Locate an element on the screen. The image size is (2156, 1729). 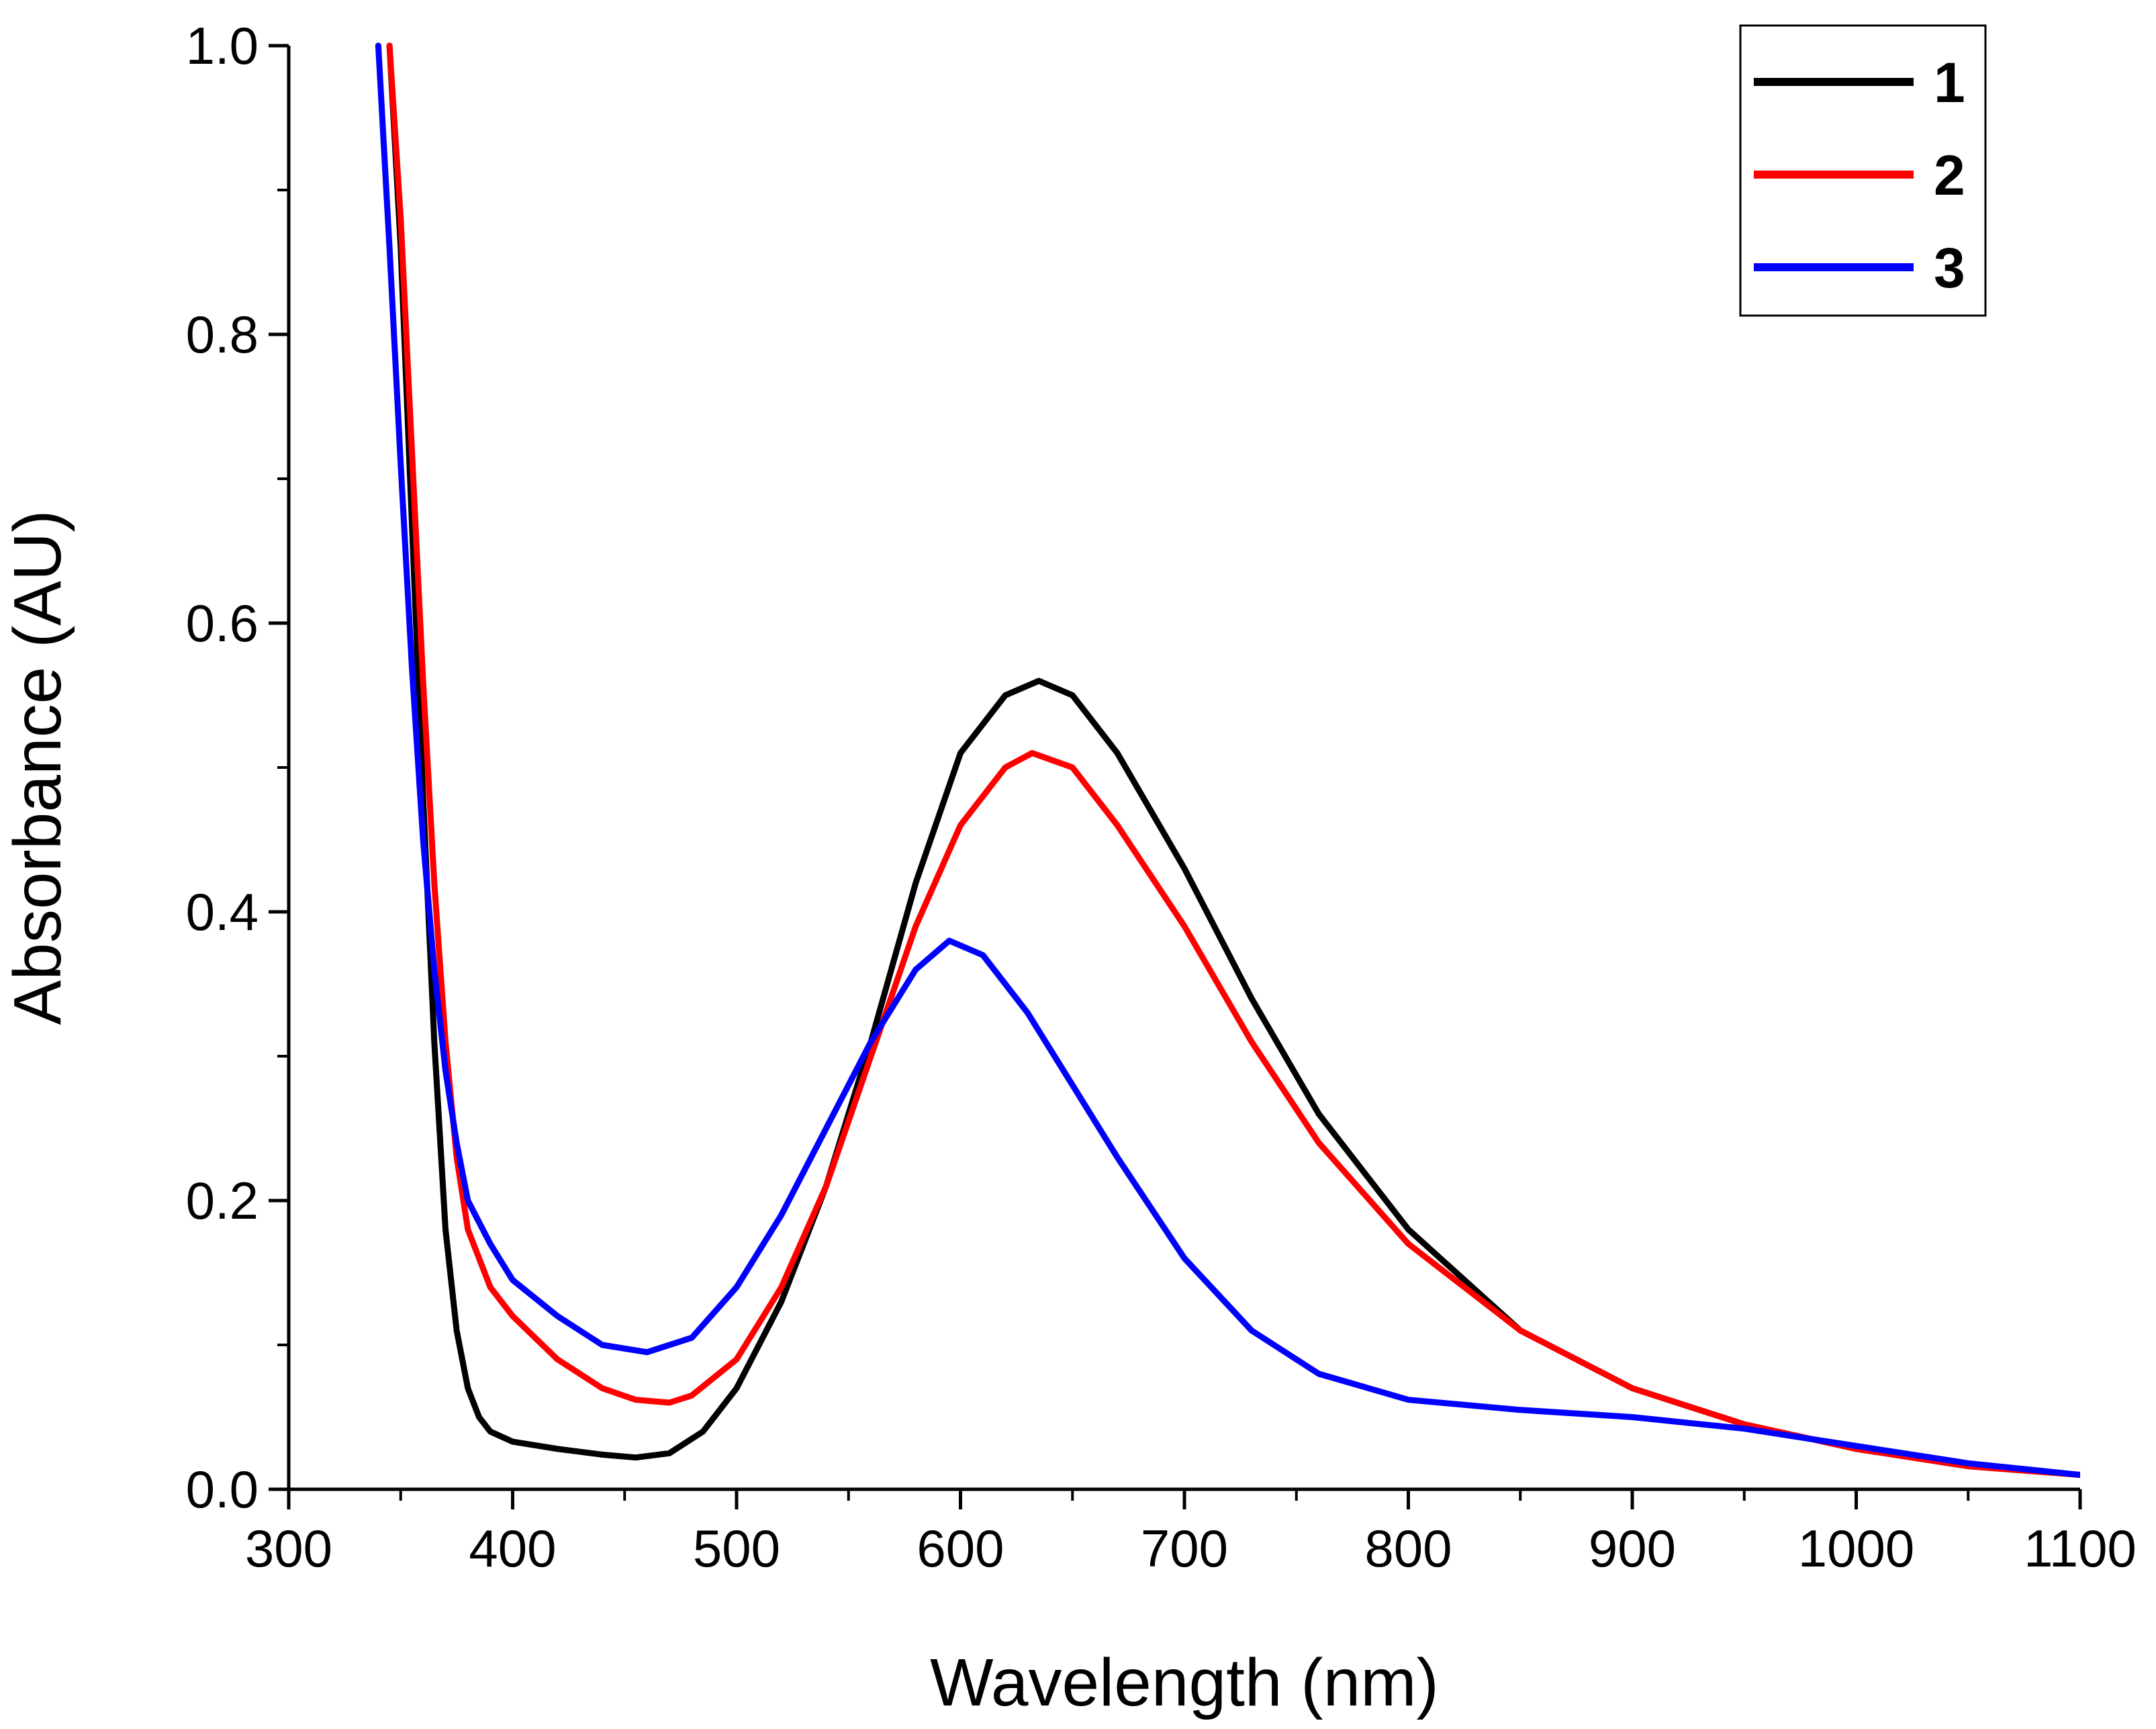
x-tick-label-500: 500 is located at coordinates (736, 1548).